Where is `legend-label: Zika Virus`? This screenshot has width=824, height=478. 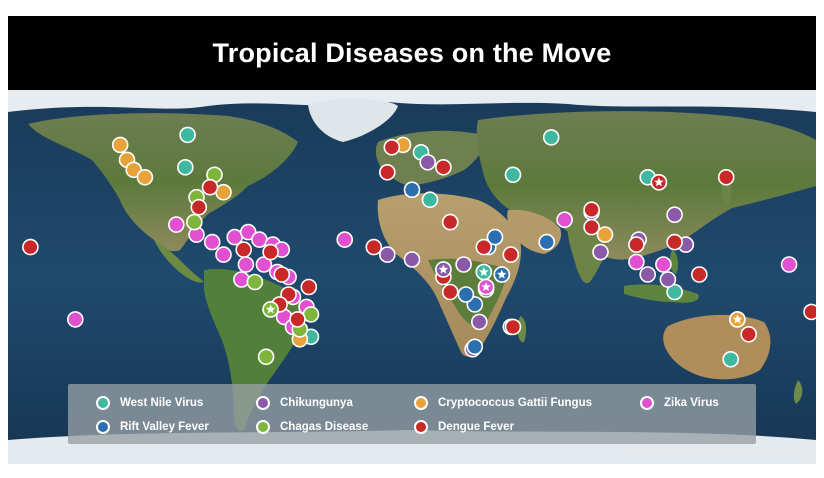 legend-label: Zika Virus is located at coordinates (691, 403).